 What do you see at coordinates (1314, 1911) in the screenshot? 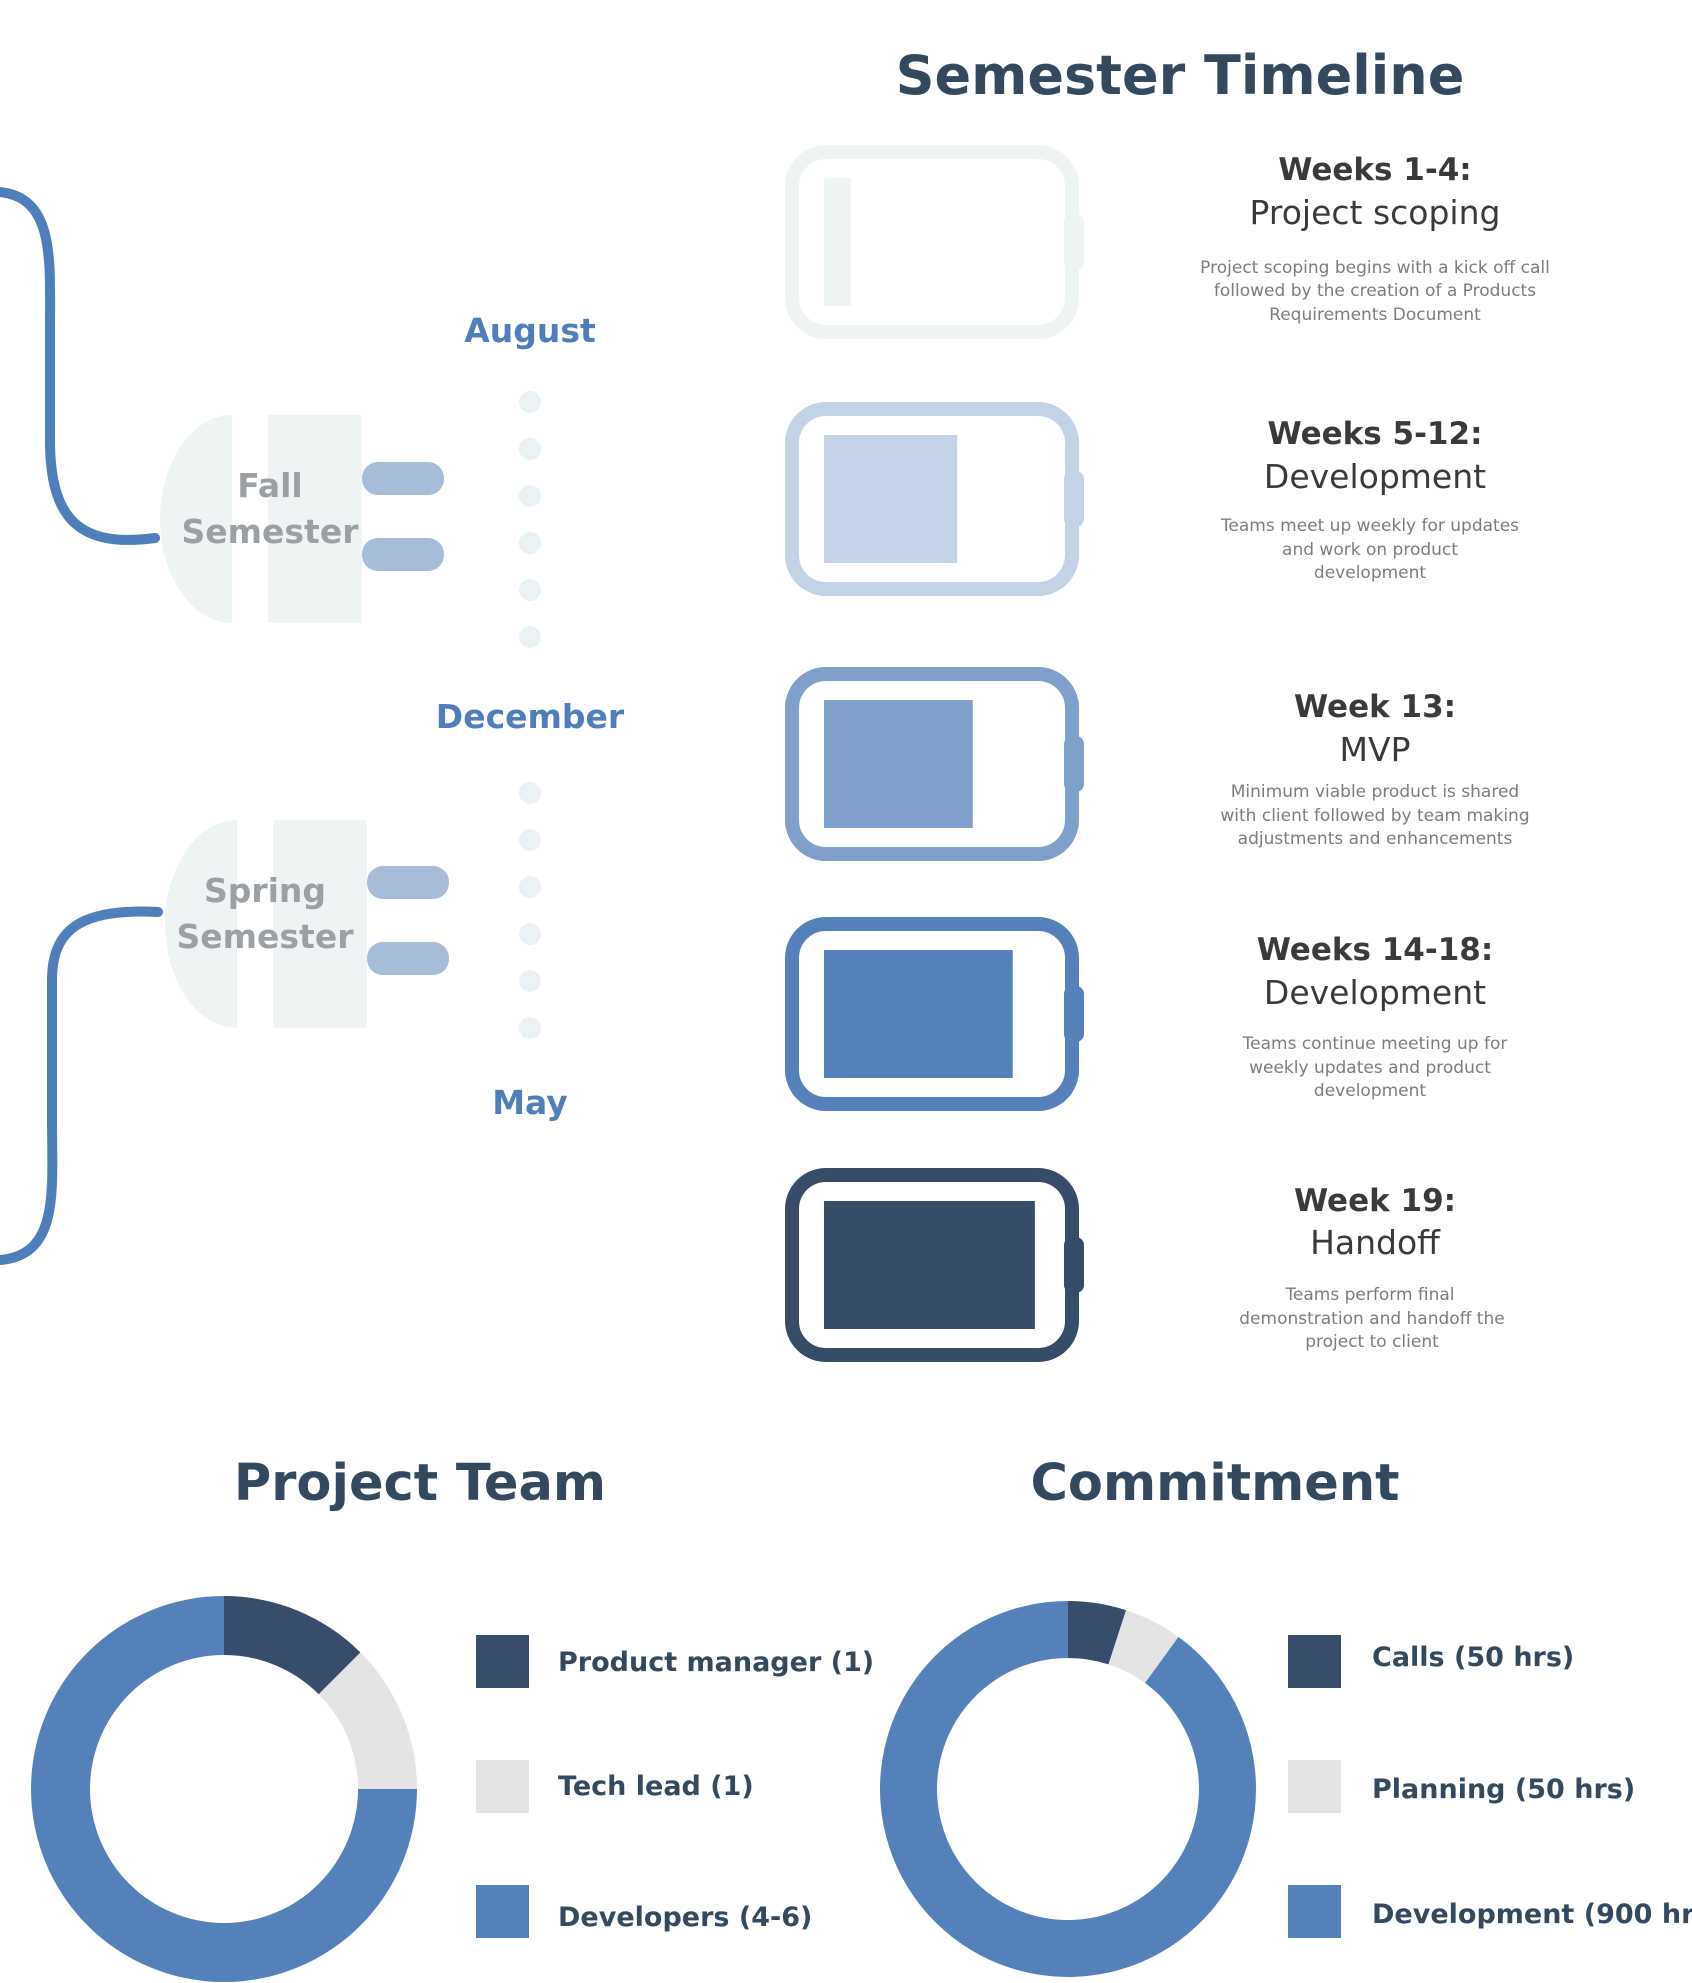
I see `legend-swatch-development` at bounding box center [1314, 1911].